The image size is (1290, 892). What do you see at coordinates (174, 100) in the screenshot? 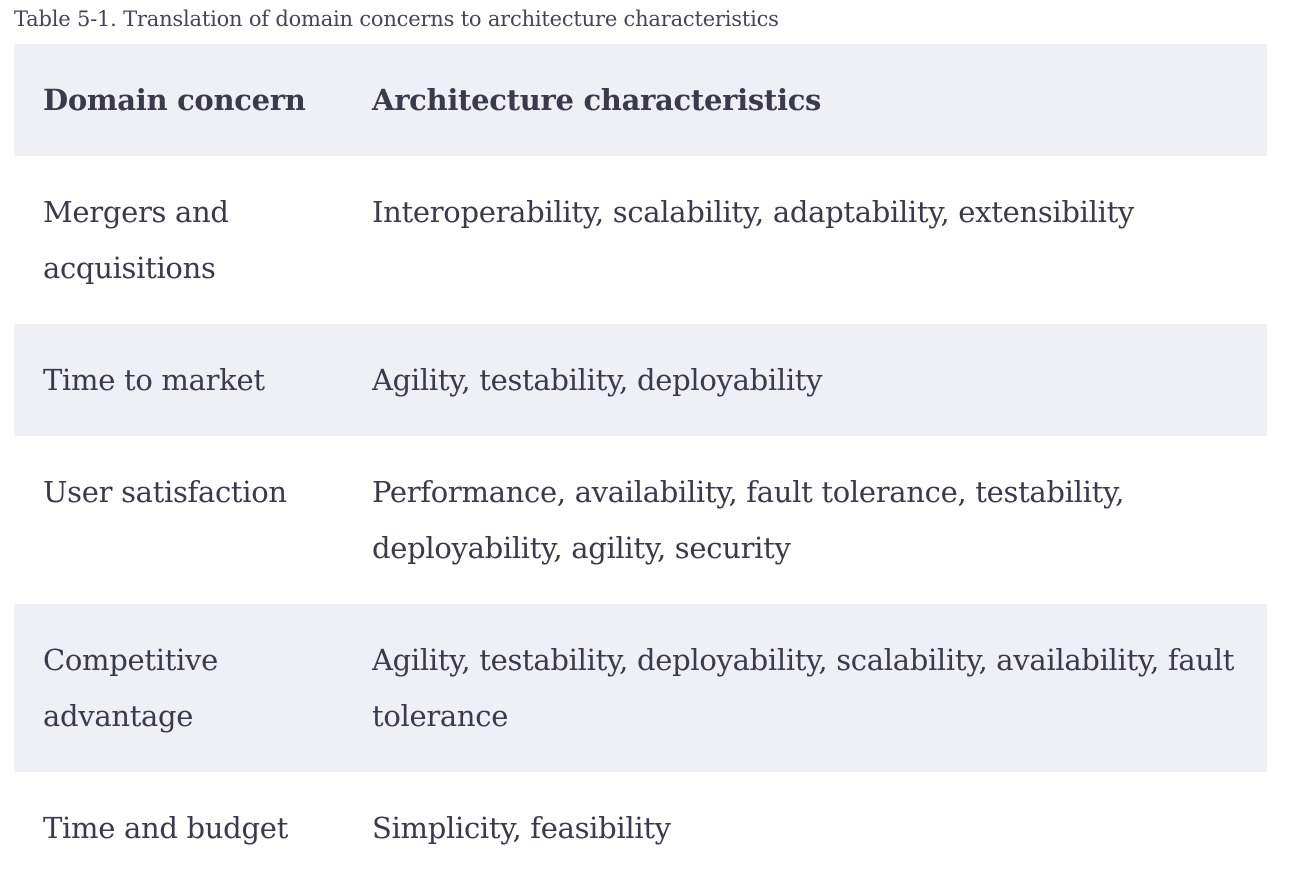
I see `column-header-domain-concern: Domain concern` at bounding box center [174, 100].